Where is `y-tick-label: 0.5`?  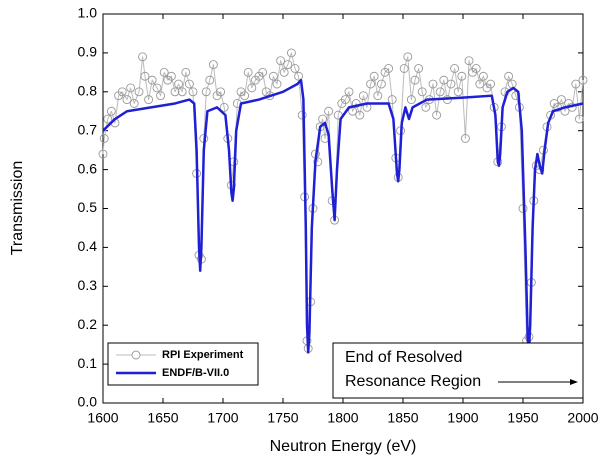
y-tick-label: 0.5 is located at coordinates (88, 207).